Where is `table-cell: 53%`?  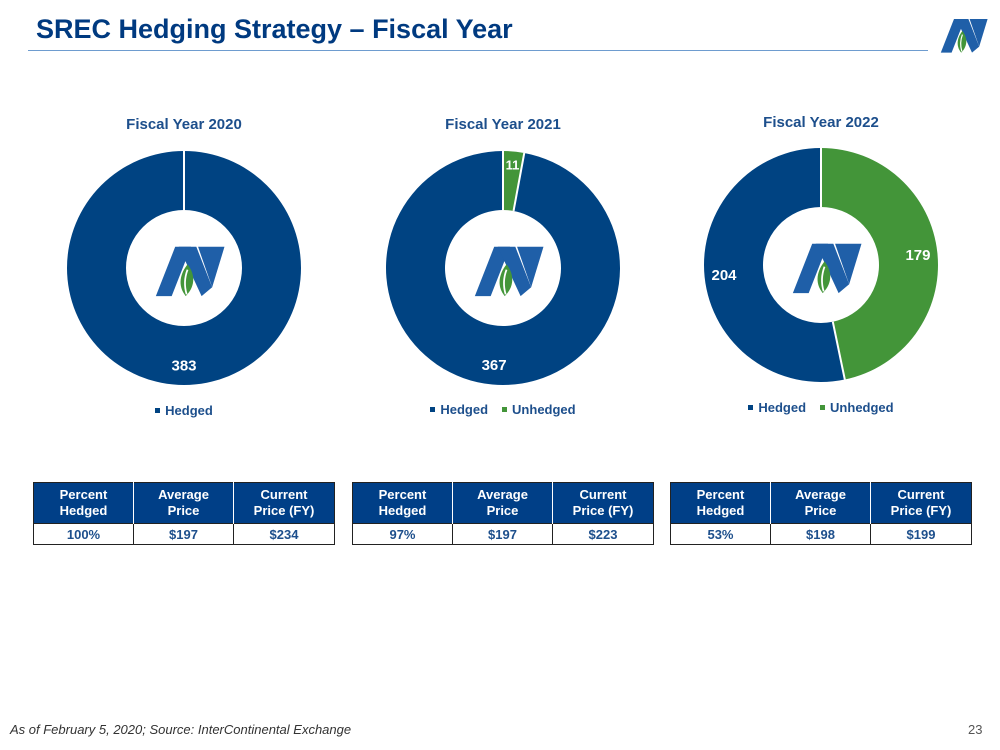
table-cell: 53% is located at coordinates (720, 534).